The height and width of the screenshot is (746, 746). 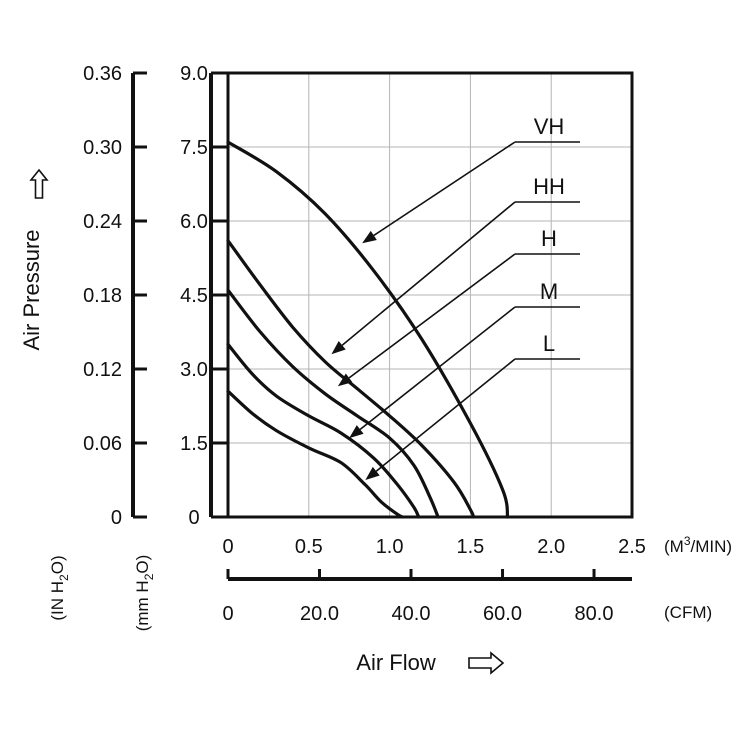 I want to click on y-secondary-tick-label: 0.30, so click(x=102, y=148).